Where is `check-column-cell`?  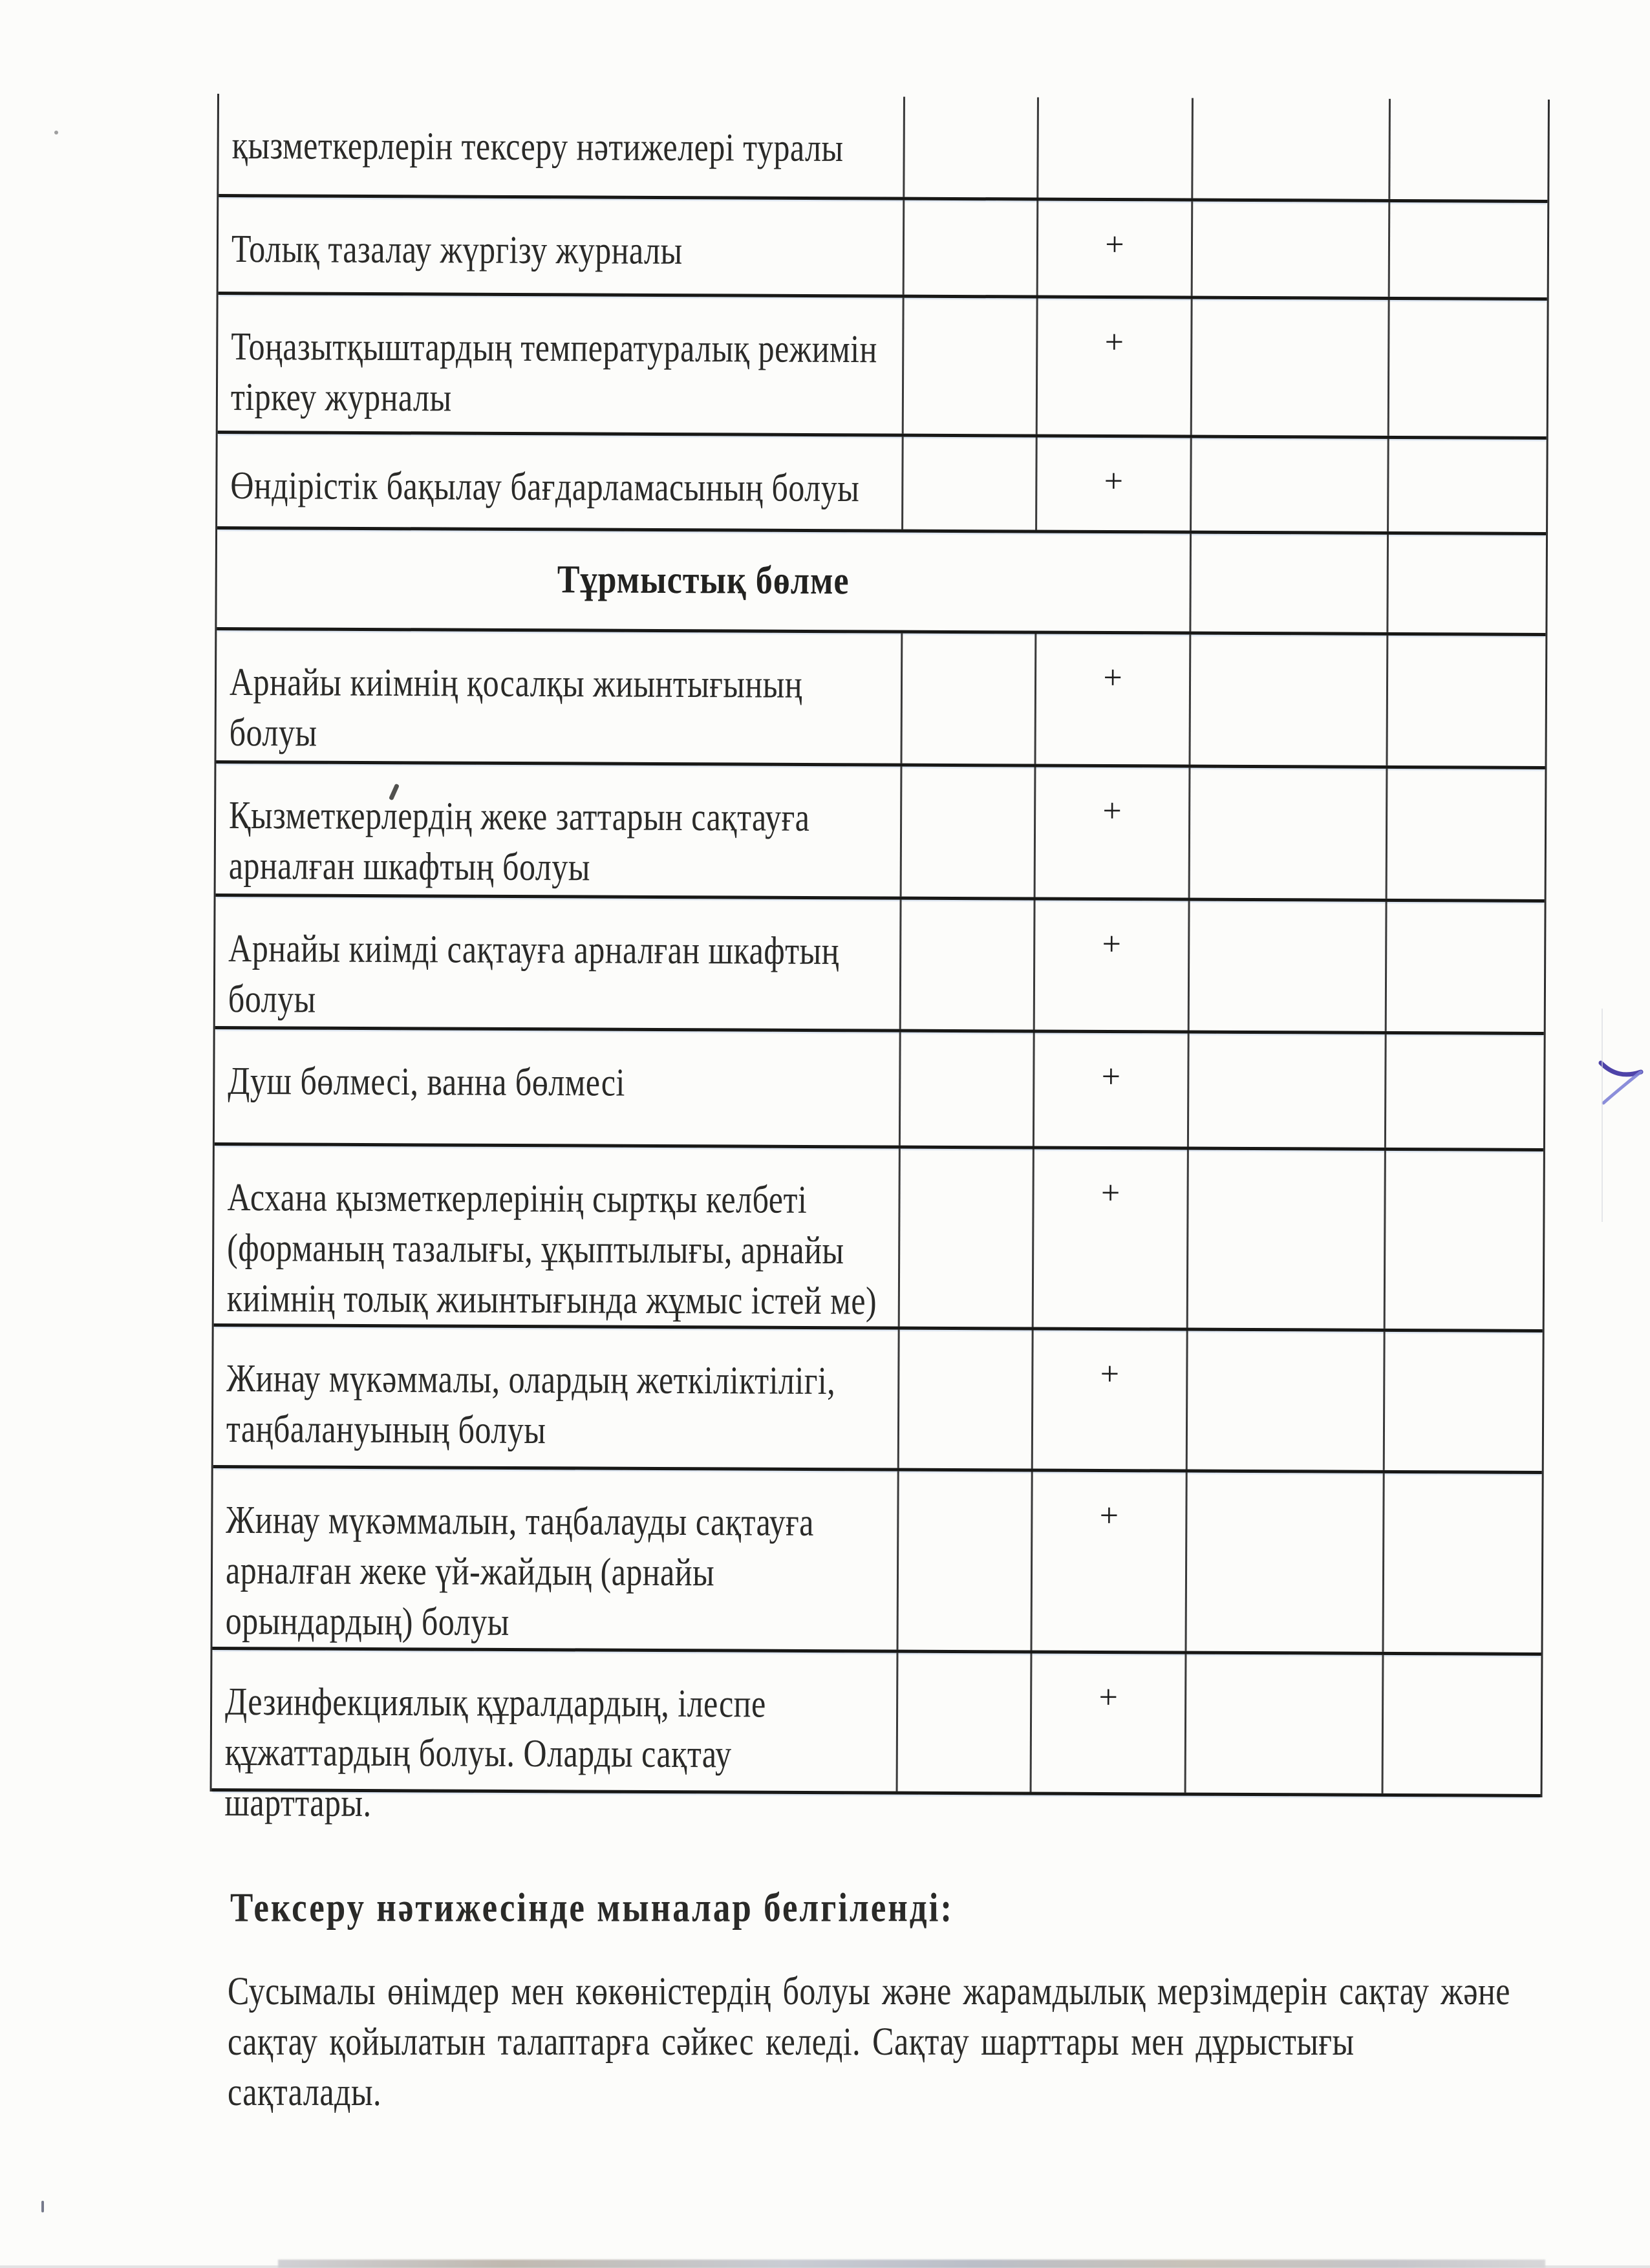
check-column-cell is located at coordinates (1116, 147).